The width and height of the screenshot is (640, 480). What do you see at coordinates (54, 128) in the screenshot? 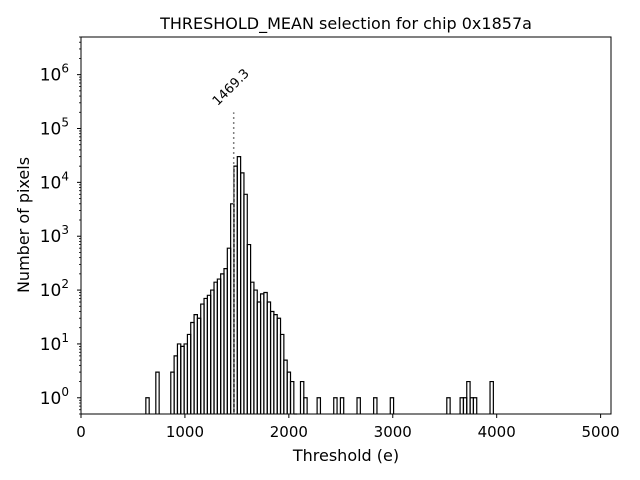
I see `y-tick-label: 10⁵` at bounding box center [54, 128].